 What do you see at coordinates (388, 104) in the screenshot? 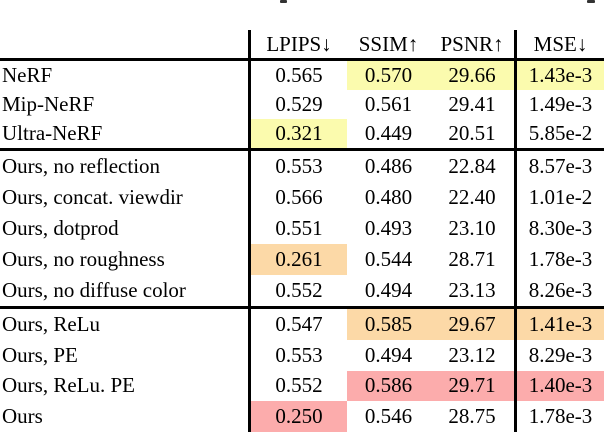
I see `ssim-value-cell: 0.561` at bounding box center [388, 104].